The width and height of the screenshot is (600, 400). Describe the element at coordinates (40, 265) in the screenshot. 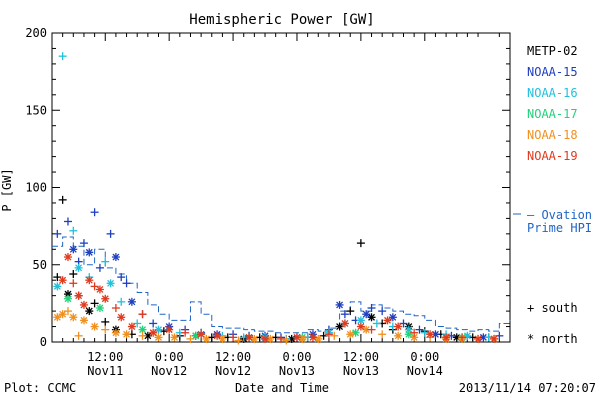

I see `y-tick-label: 50` at that location.